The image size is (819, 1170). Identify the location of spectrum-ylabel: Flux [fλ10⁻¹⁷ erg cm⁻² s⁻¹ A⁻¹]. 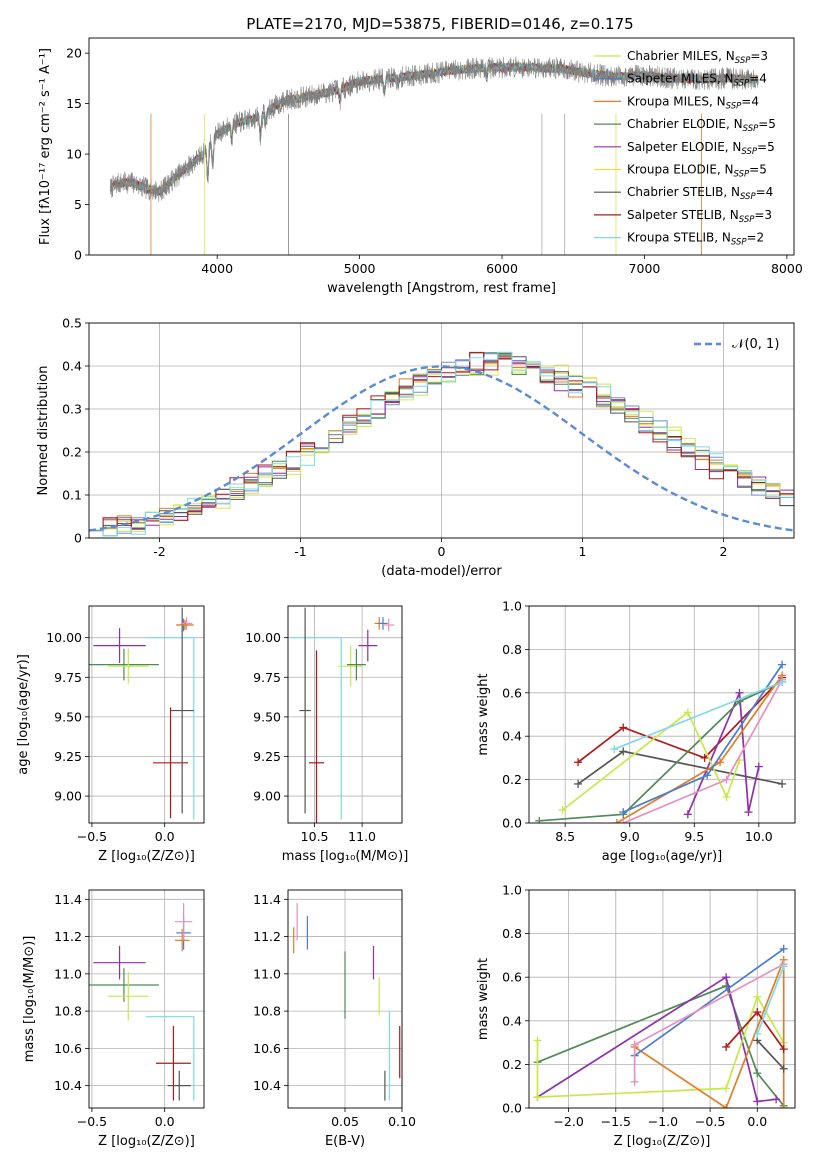
(45, 146).